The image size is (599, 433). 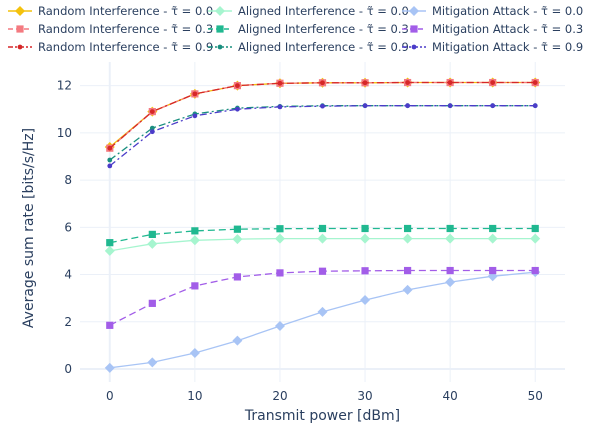 What do you see at coordinates (507, 47) in the screenshot?
I see `legend-label: Mitigation Attack - τ̃ = 0.9` at bounding box center [507, 47].